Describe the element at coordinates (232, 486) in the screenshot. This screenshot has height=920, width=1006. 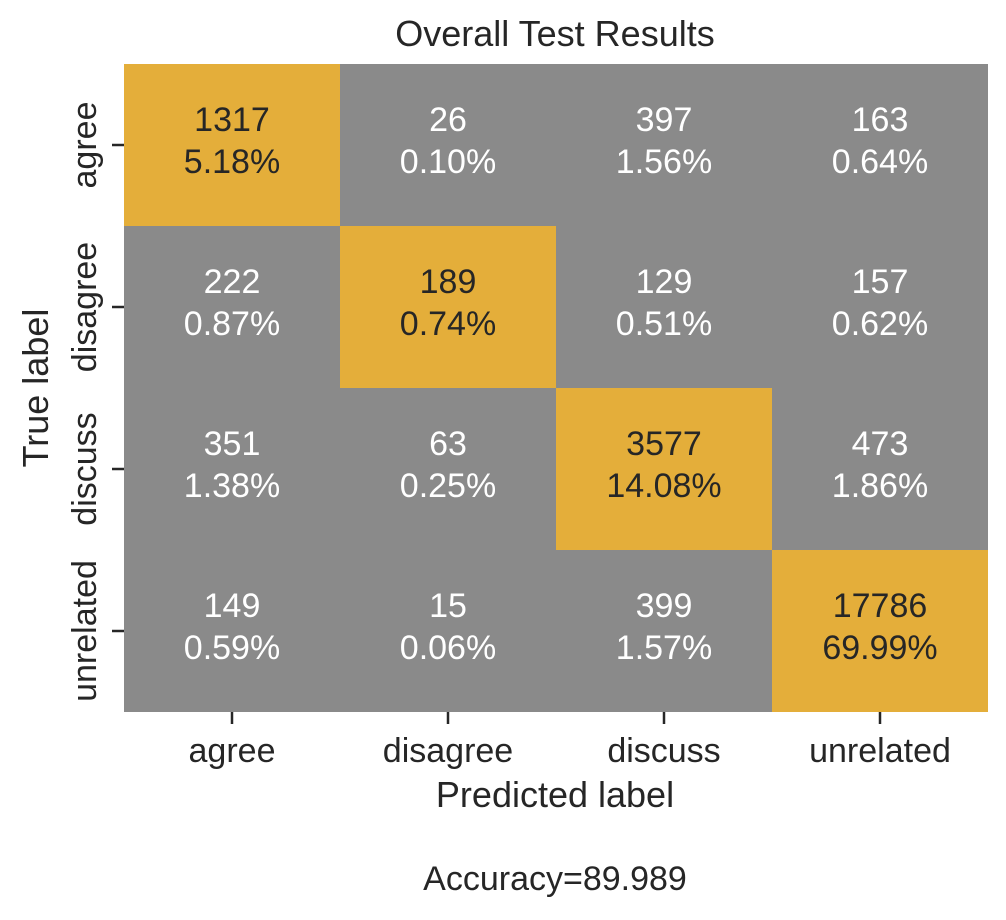
I see `cell-percent-label: 1.38%` at that location.